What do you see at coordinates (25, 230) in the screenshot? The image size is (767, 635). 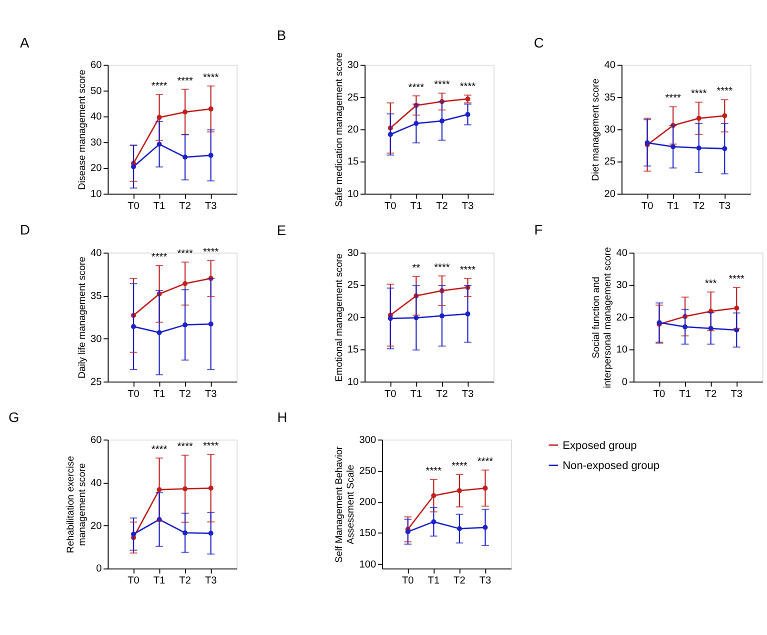 I see `chart-title: D` at bounding box center [25, 230].